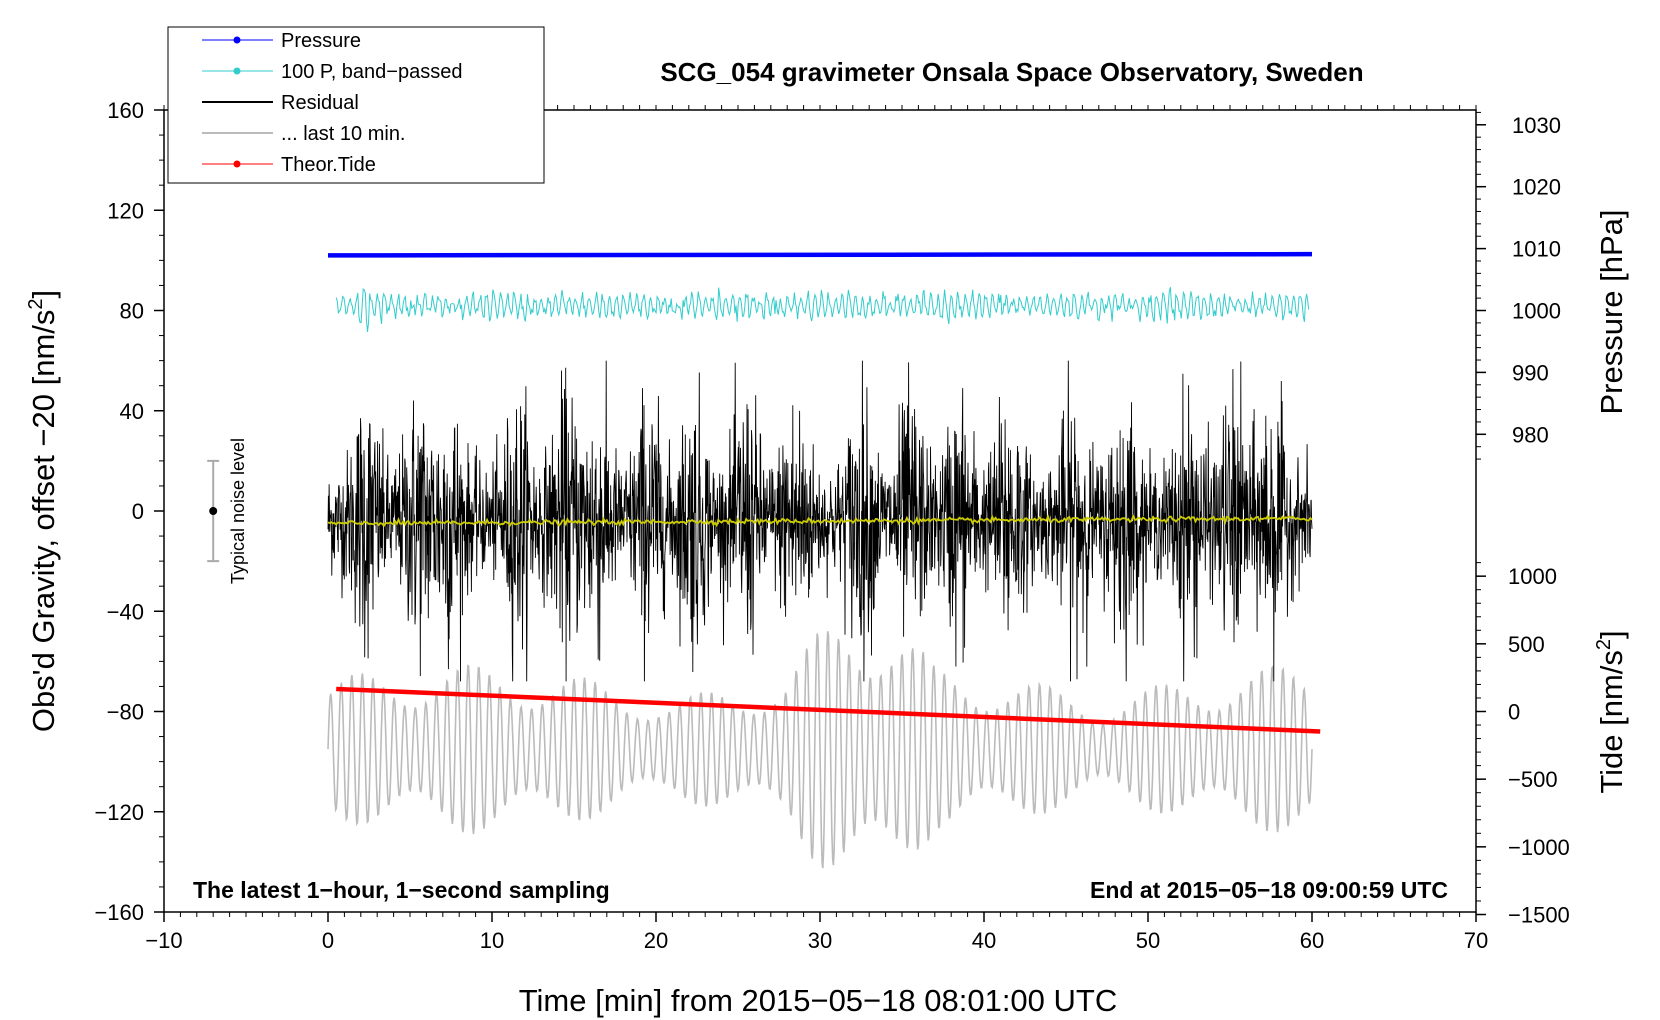  I want to click on pressure-tick-label: 1000, so click(1536, 311).